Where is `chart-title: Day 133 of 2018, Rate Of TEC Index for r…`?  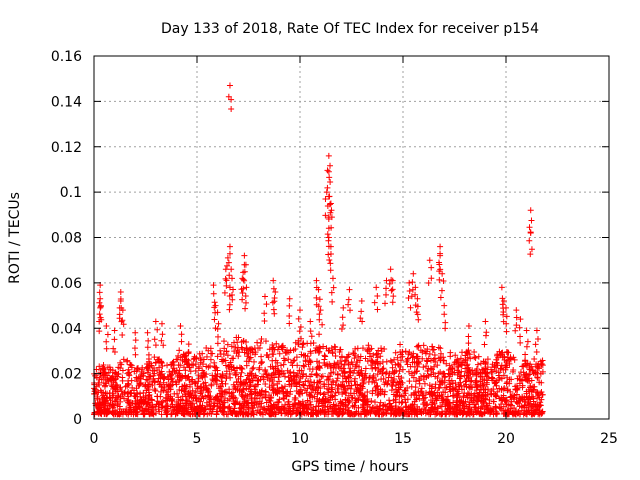
chart-title: Day 133 of 2018, Rate Of TEC Index for r… is located at coordinates (350, 29).